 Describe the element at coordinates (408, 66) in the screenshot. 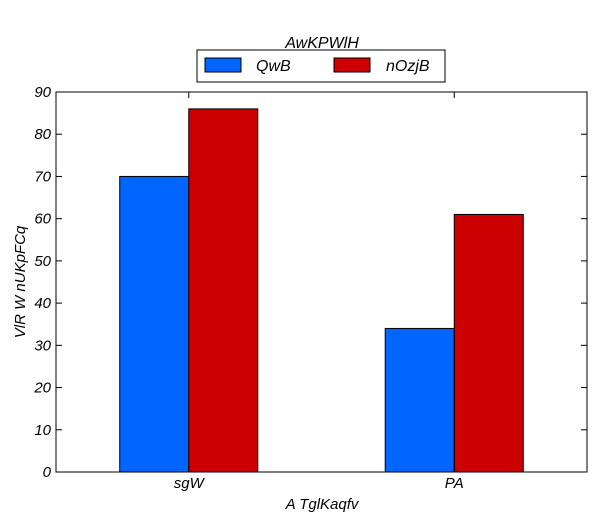

I see `legend-label-nozjb: nOzjB` at that location.